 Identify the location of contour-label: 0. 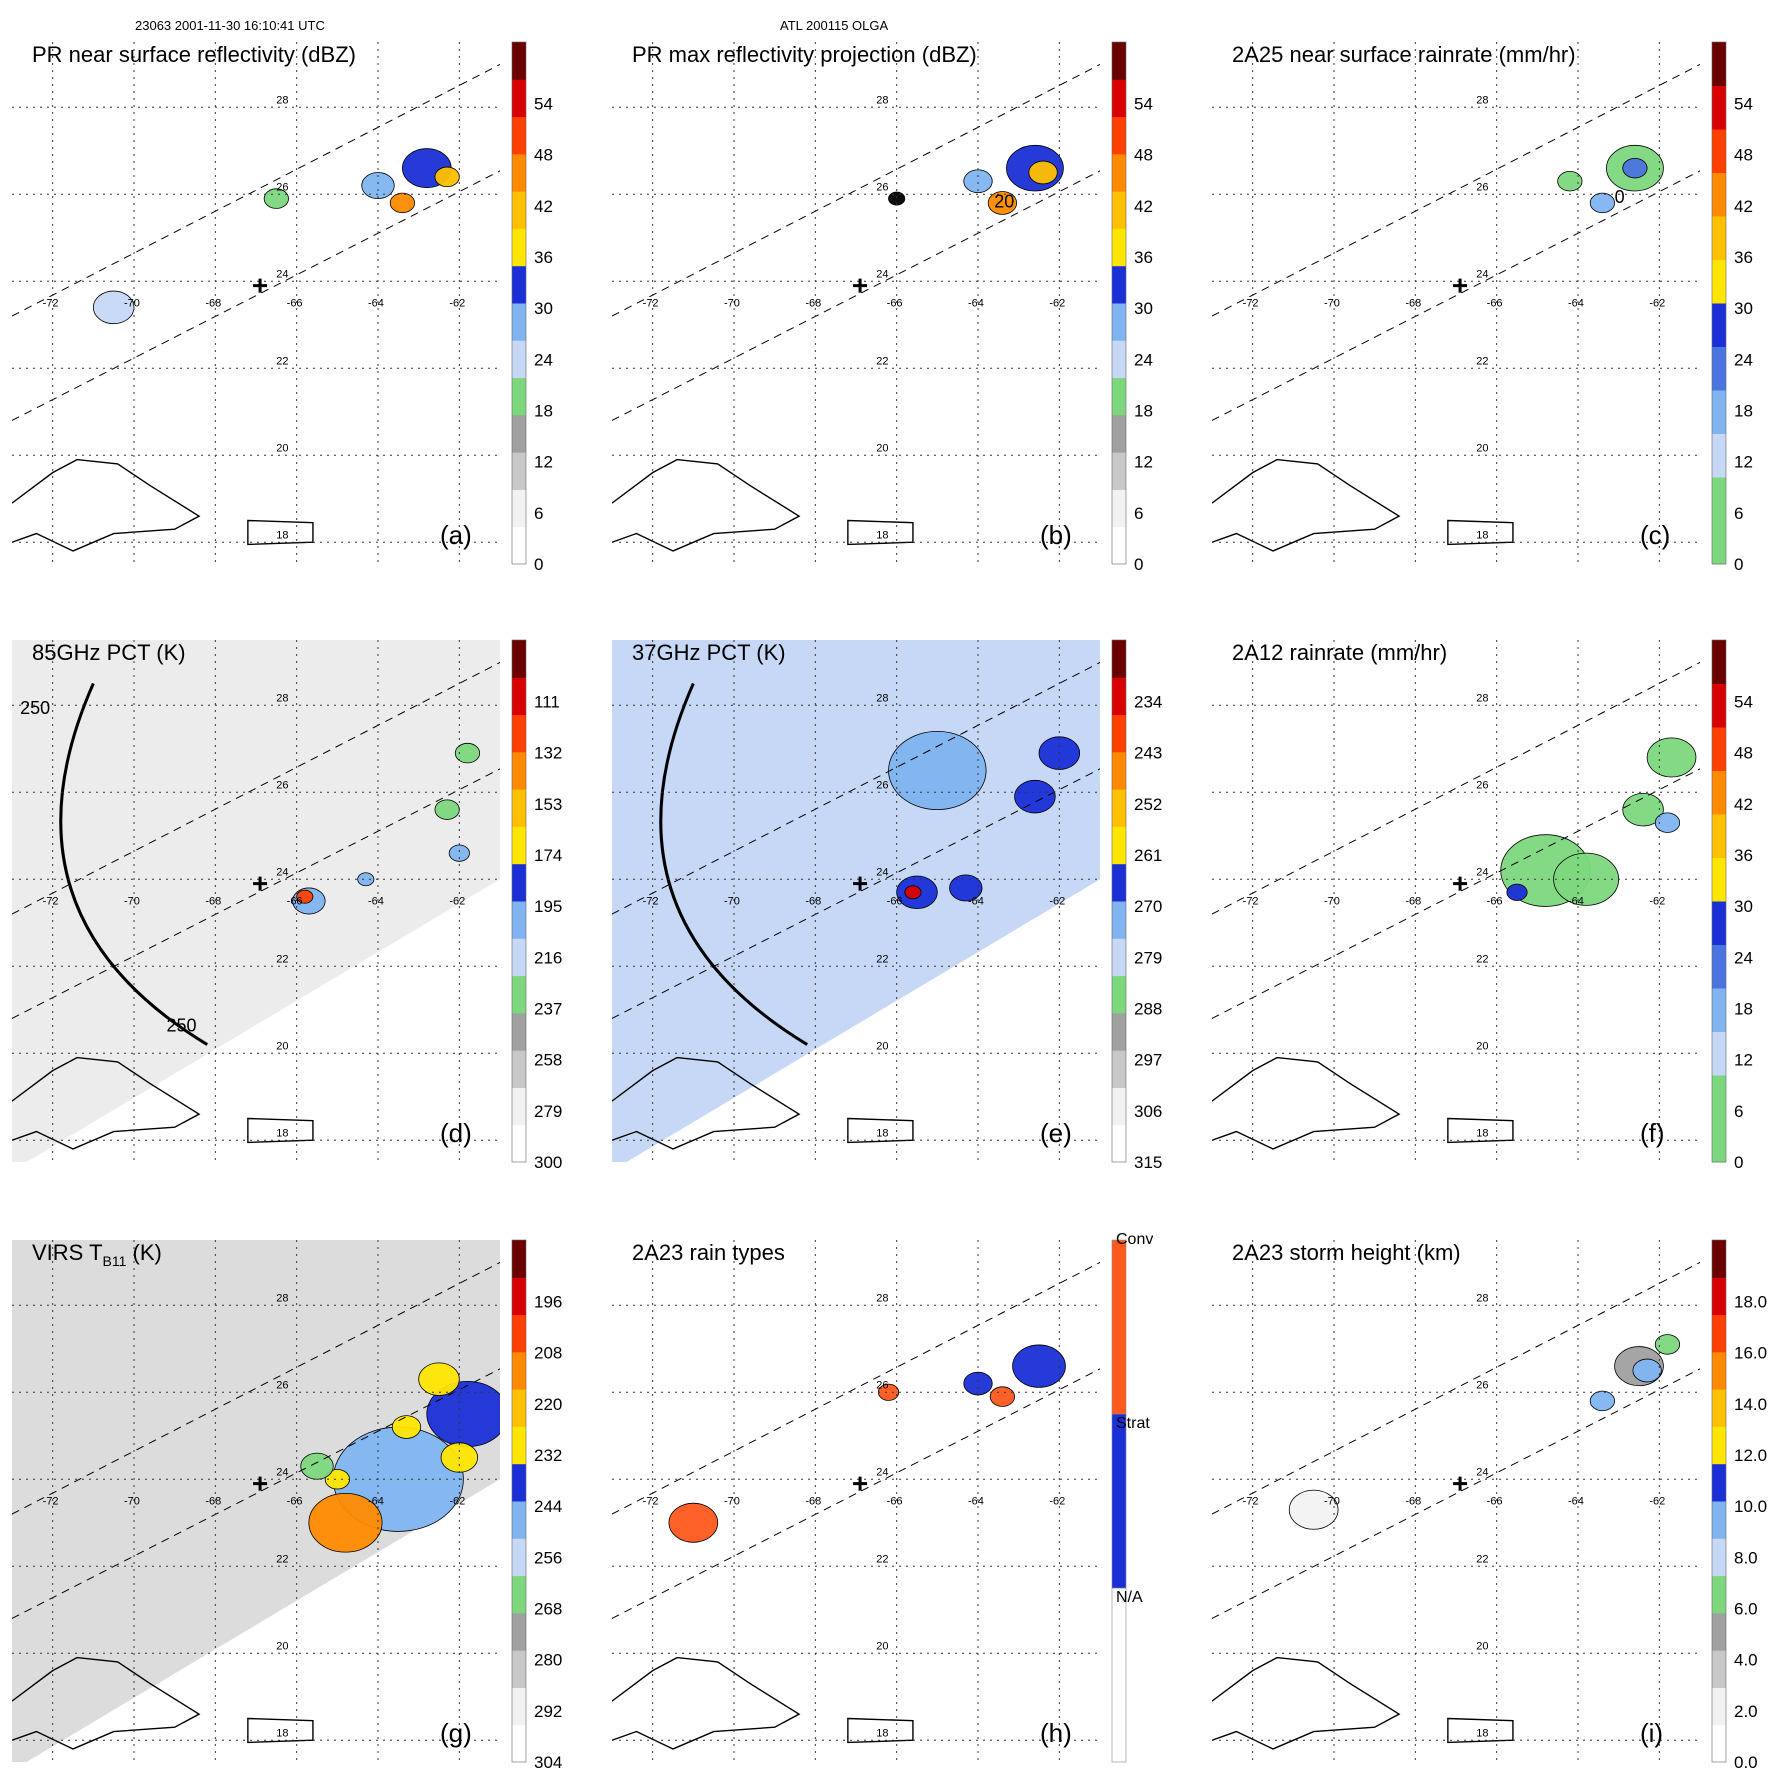
(1620, 197).